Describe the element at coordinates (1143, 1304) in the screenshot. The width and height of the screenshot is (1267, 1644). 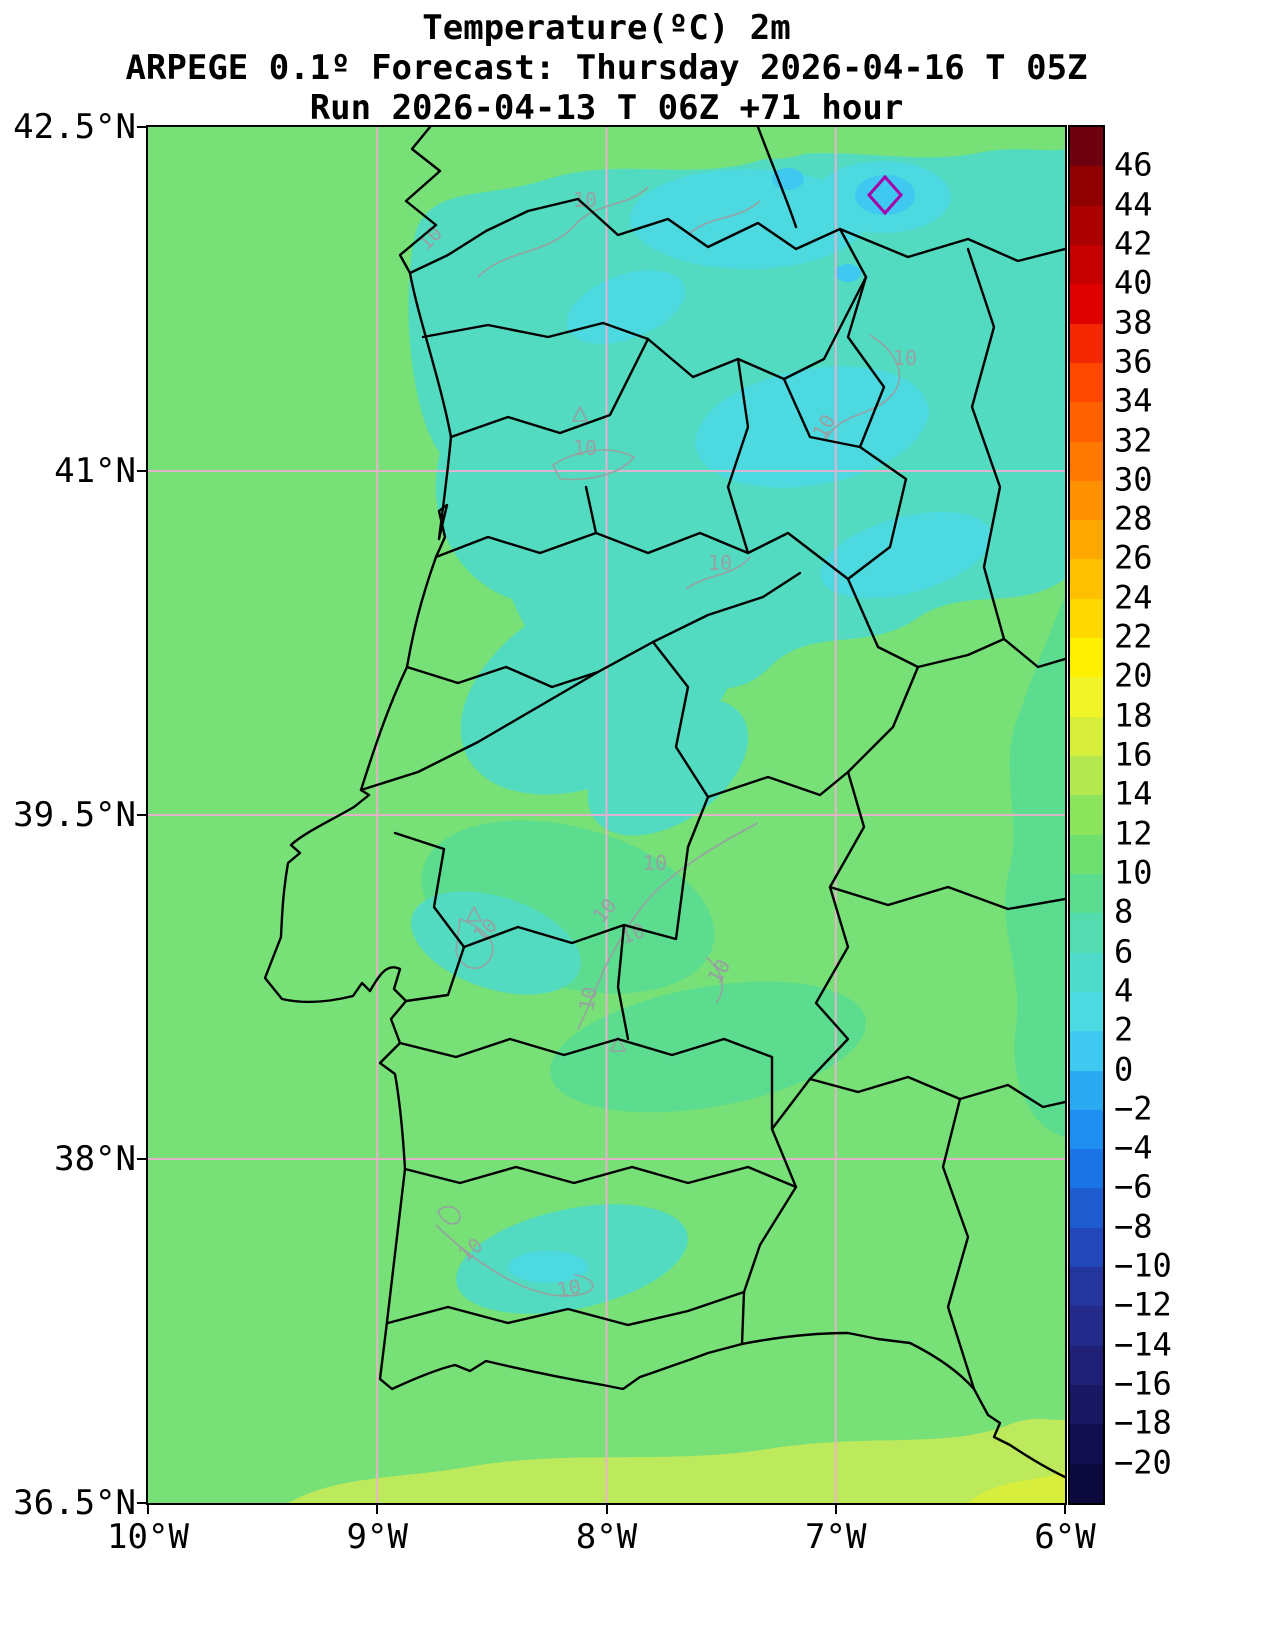
I see `colorbar-tick-label: −12` at that location.